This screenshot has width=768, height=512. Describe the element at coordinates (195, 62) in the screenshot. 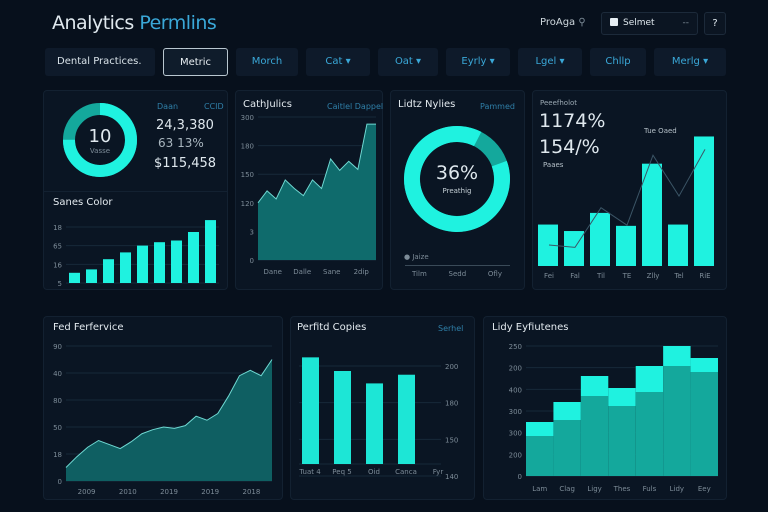

I see `nav-item-1: Metric` at that location.